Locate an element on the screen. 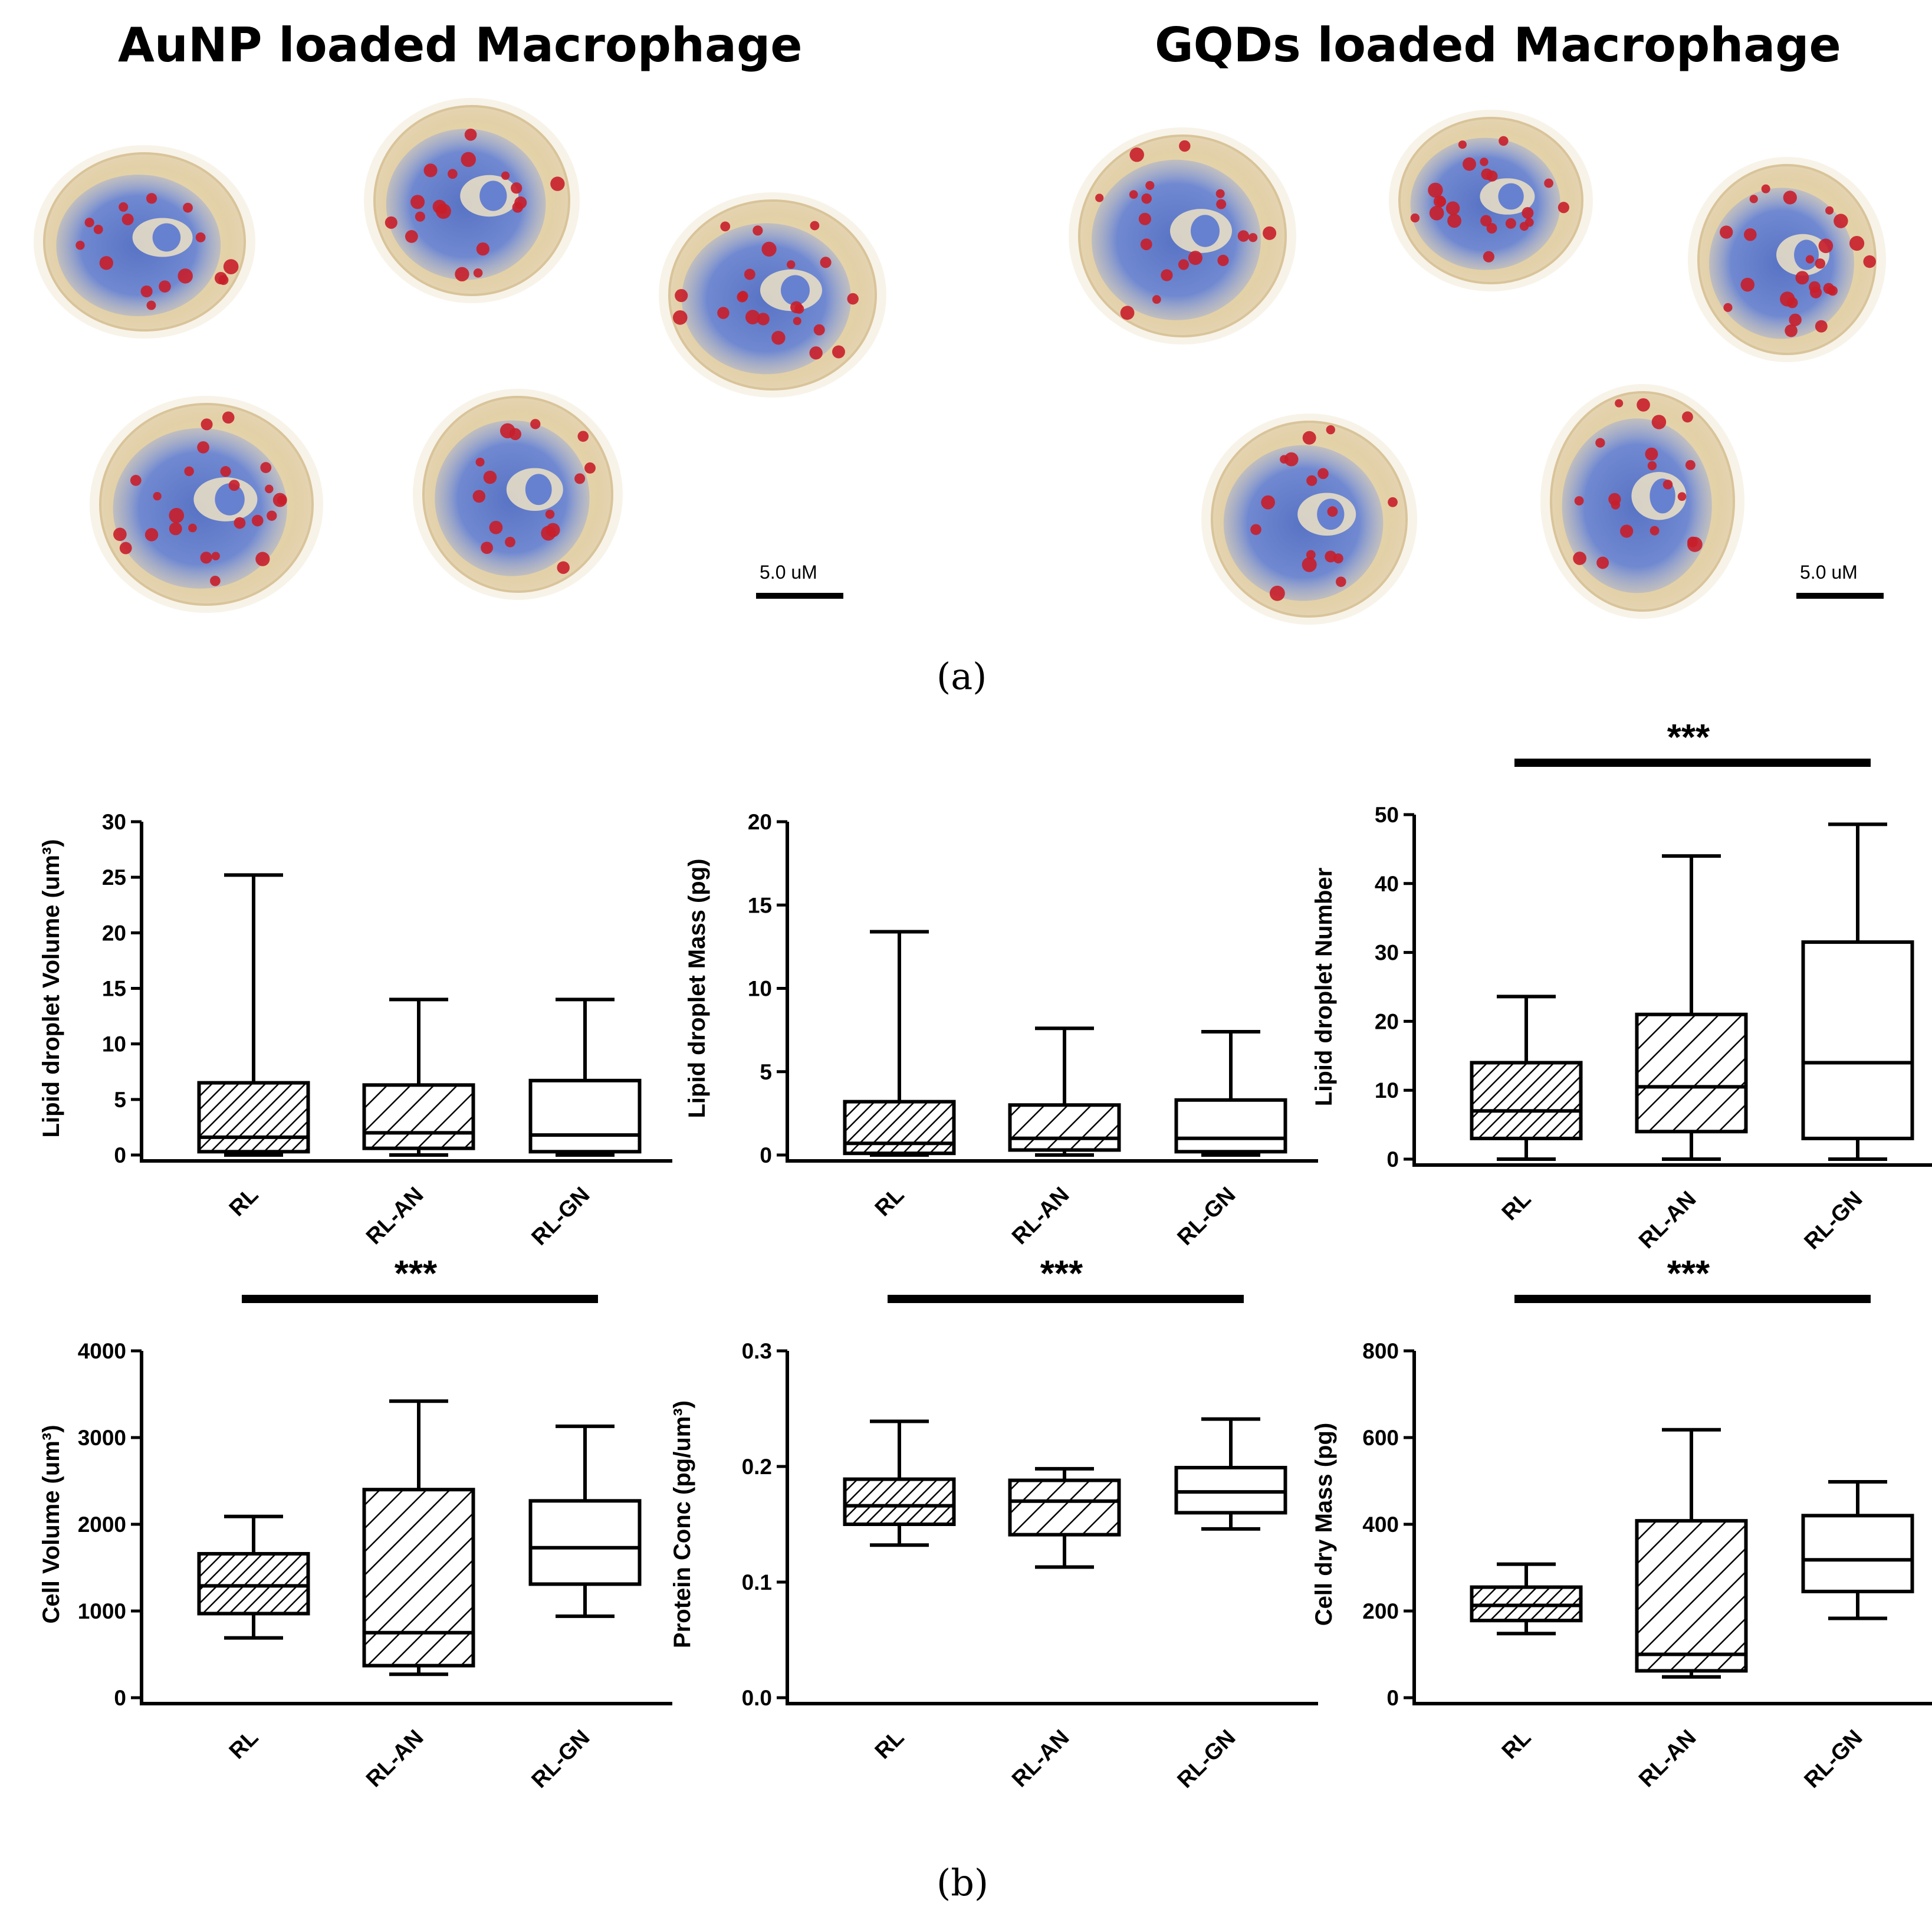 The height and width of the screenshot is (1926, 1932). y-axis-label: Cell Volume (um³) is located at coordinates (51, 1524).